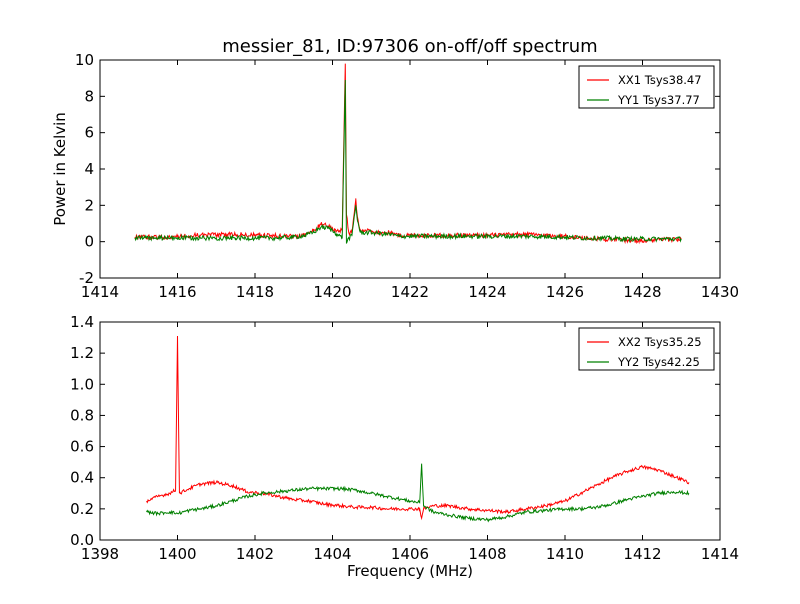 The height and width of the screenshot is (604, 800). Describe the element at coordinates (487, 292) in the screenshot. I see `x-tick-label: 1424` at that location.